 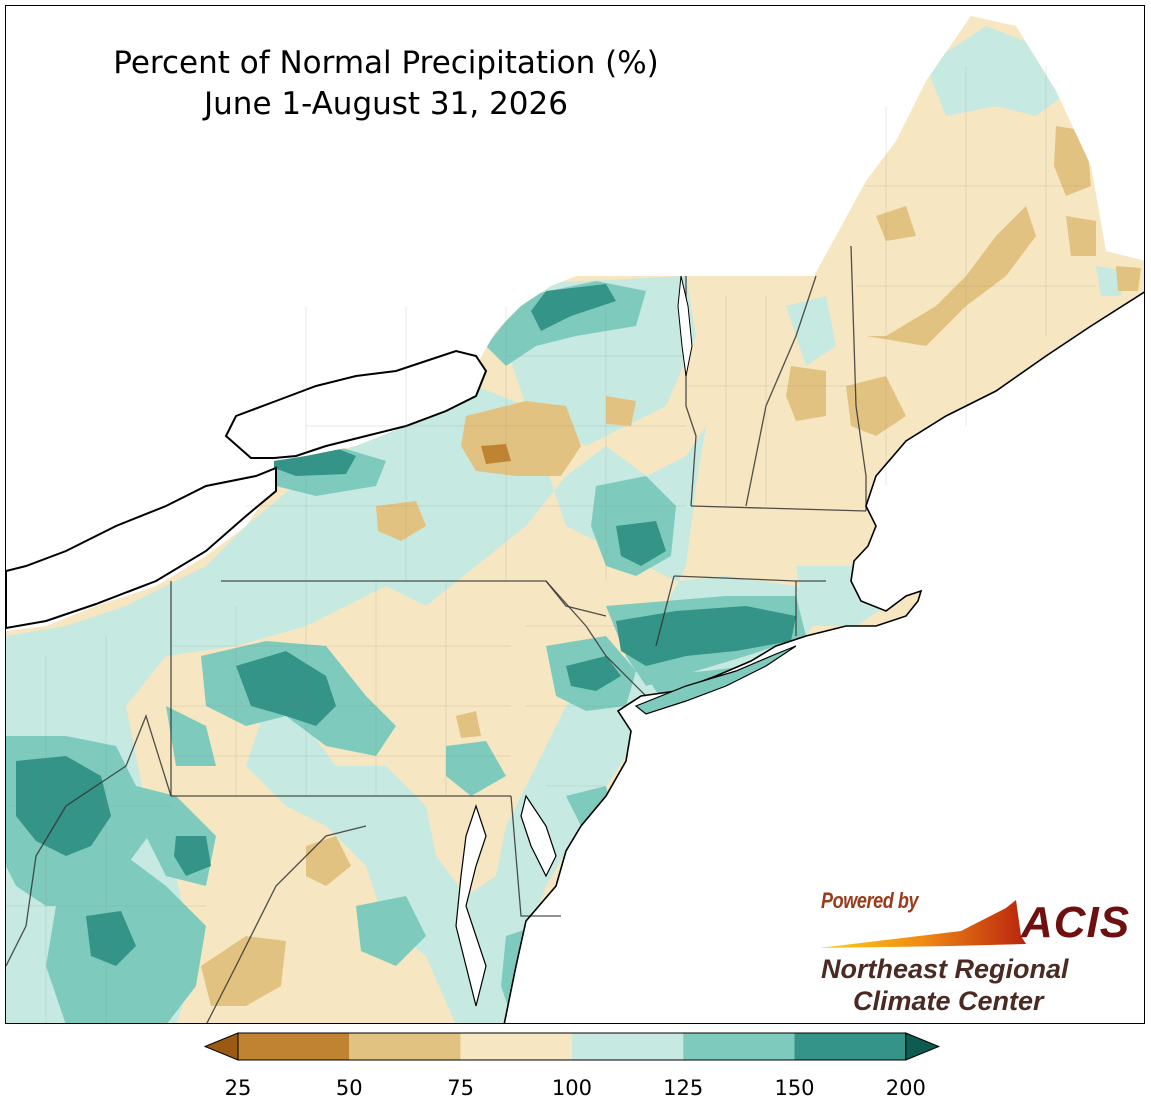 I want to click on wv-md-border, so click(x=89, y=840).